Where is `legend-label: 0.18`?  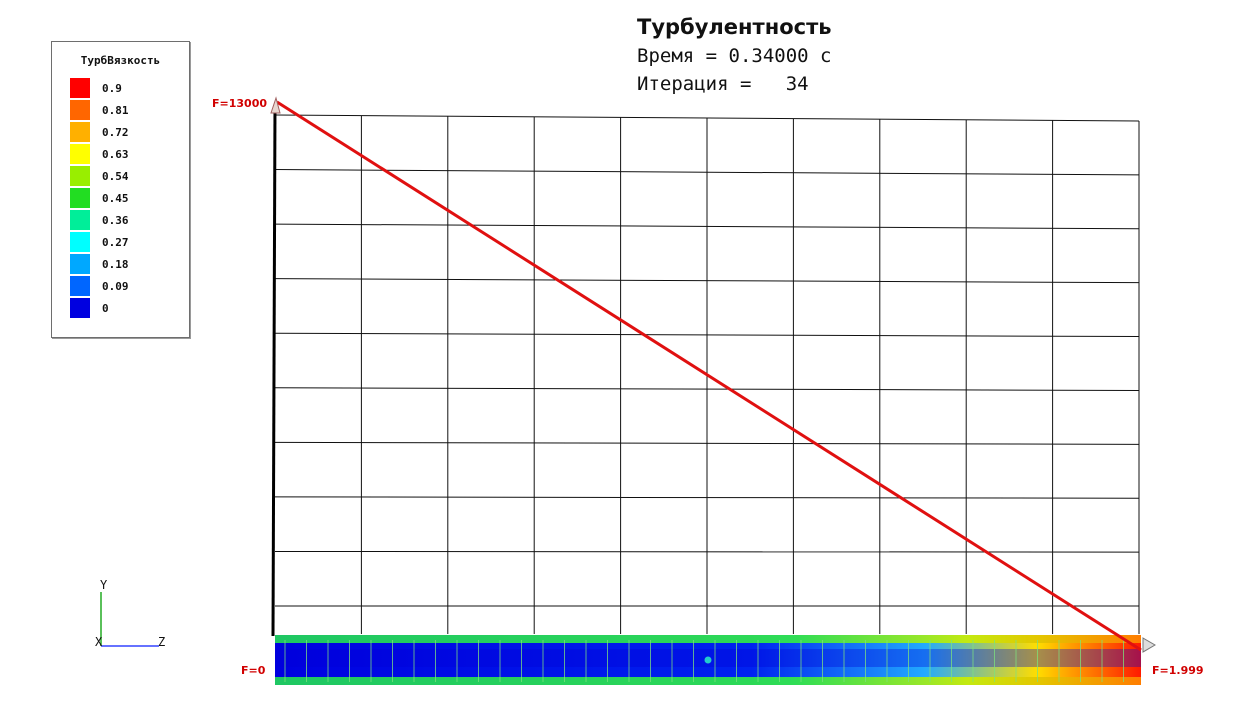 legend-label: 0.18 is located at coordinates (115, 264).